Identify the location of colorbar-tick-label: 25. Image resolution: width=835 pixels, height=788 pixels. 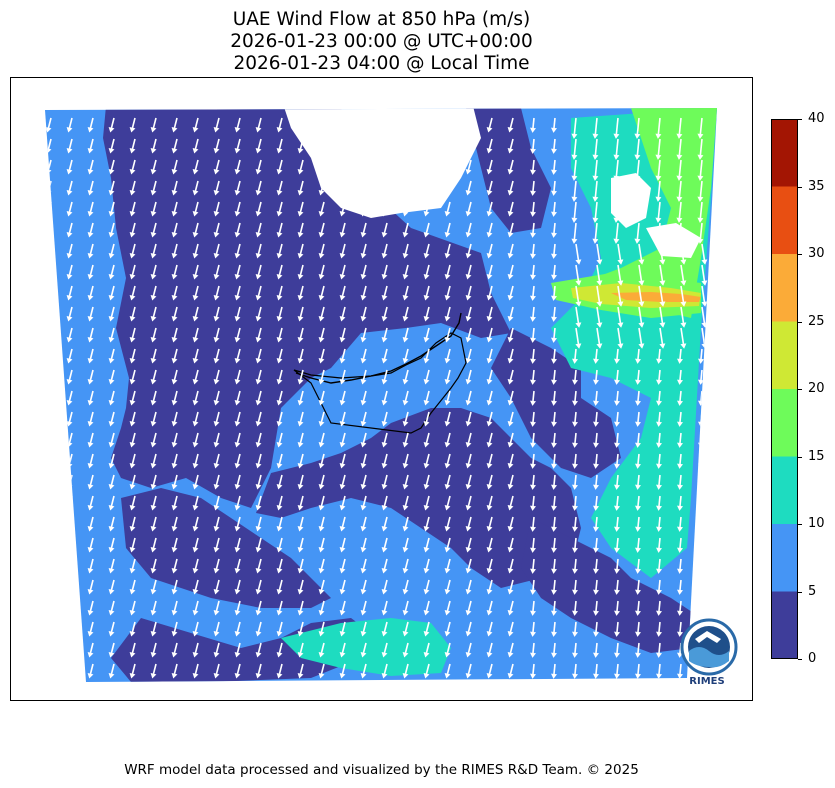
(816, 321).